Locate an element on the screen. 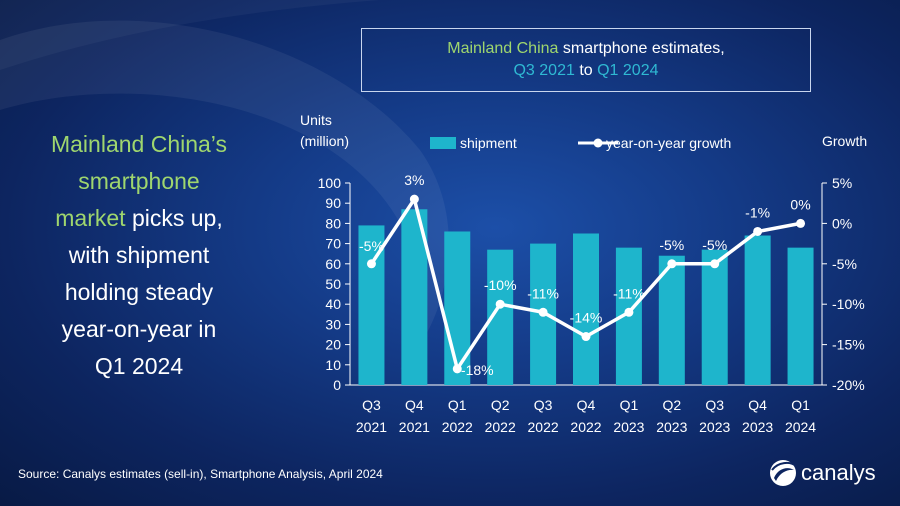 The height and width of the screenshot is (506, 900). y-right-tick-label: -5% is located at coordinates (844, 264).